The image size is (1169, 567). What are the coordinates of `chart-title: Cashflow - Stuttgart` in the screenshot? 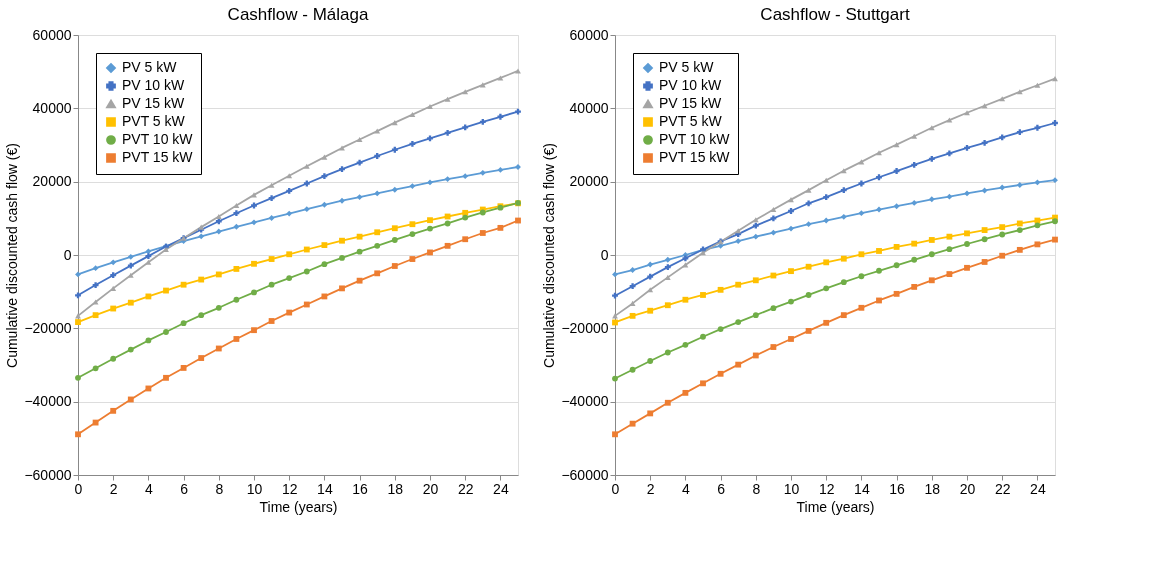 It's located at (835, 14).